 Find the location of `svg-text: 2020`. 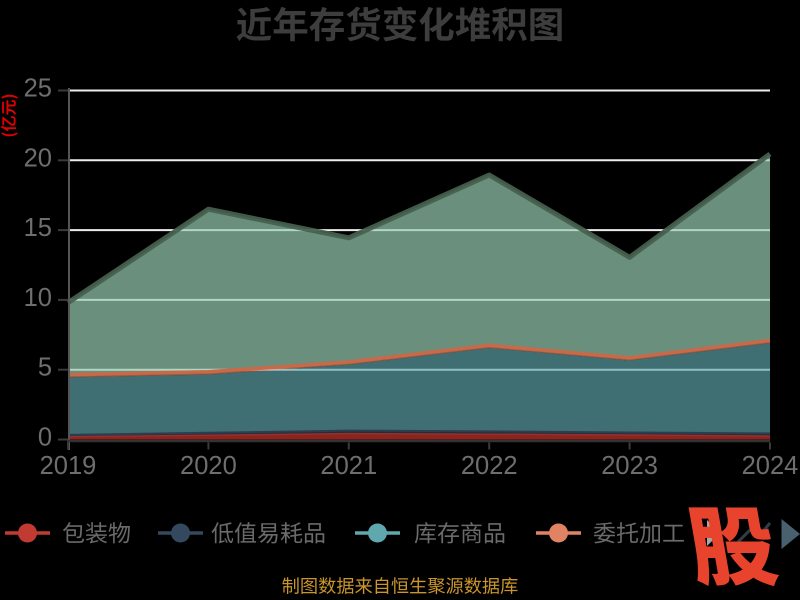

svg-text: 2020 is located at coordinates (208, 466).